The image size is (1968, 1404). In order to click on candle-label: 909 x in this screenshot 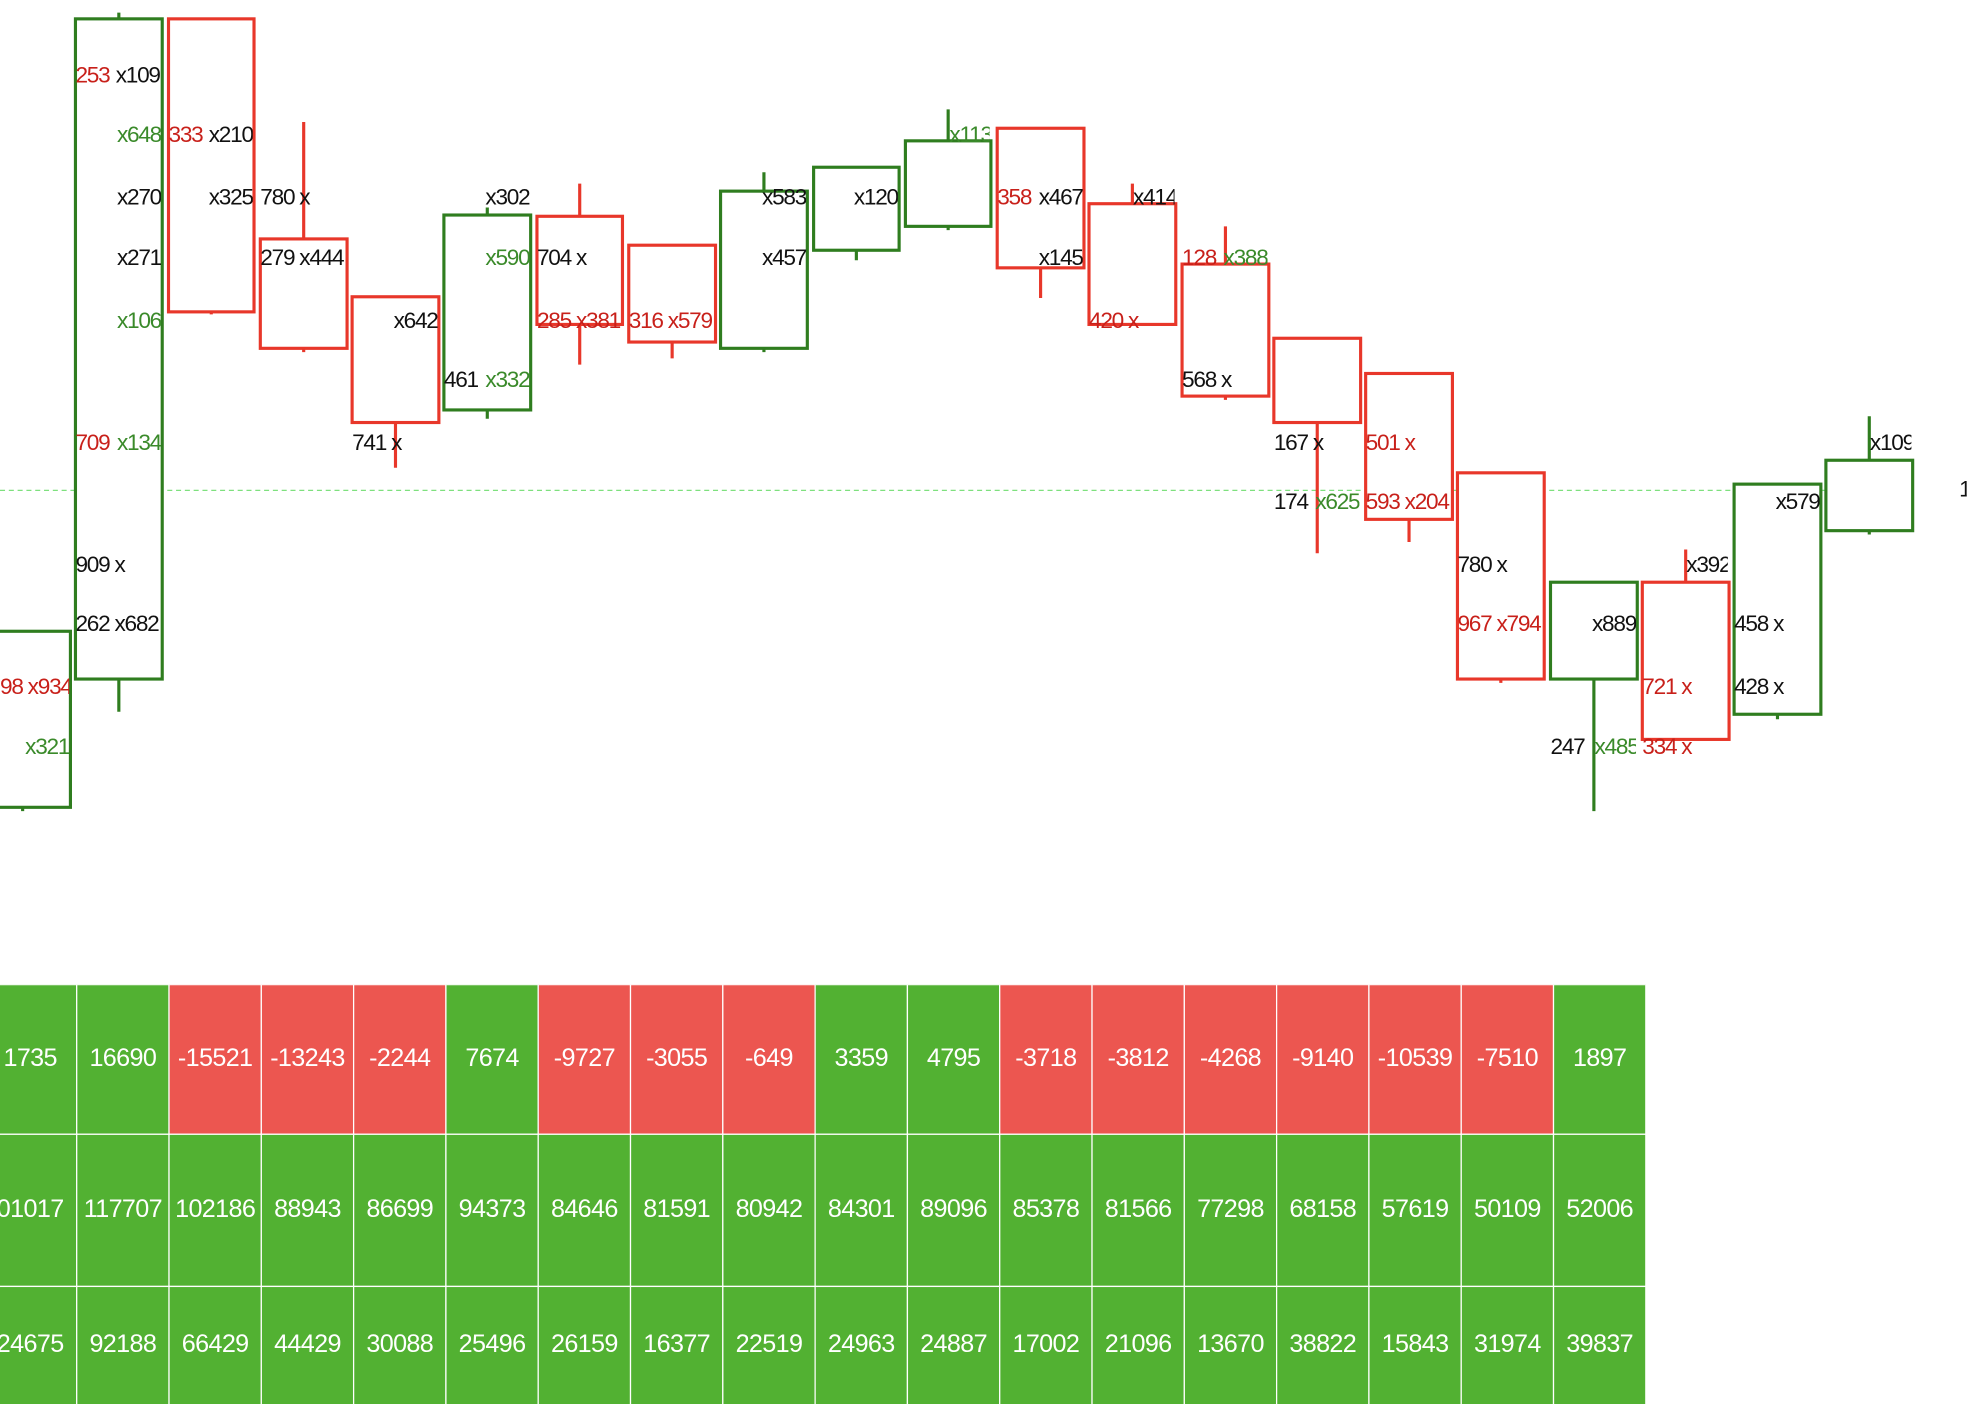, I will do `click(100, 564)`.